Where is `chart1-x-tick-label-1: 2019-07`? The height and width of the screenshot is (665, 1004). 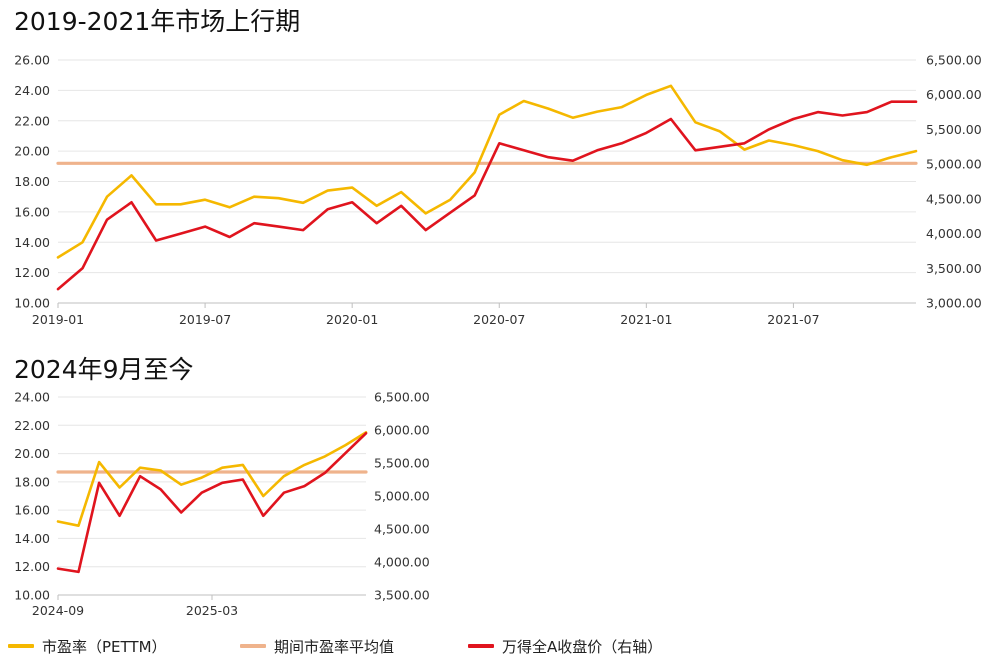
chart1-x-tick-label-1: 2019-07 is located at coordinates (205, 319).